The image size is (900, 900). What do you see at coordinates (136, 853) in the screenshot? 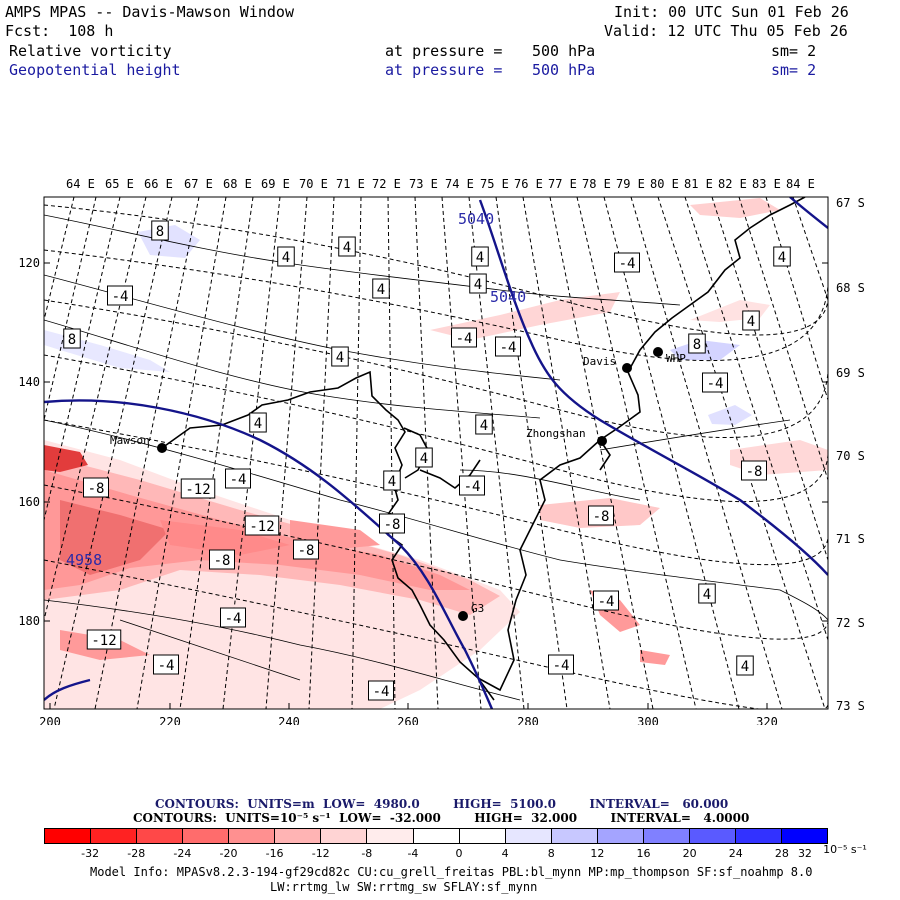
I see `colorbar-tick-label: -28` at bounding box center [136, 853].